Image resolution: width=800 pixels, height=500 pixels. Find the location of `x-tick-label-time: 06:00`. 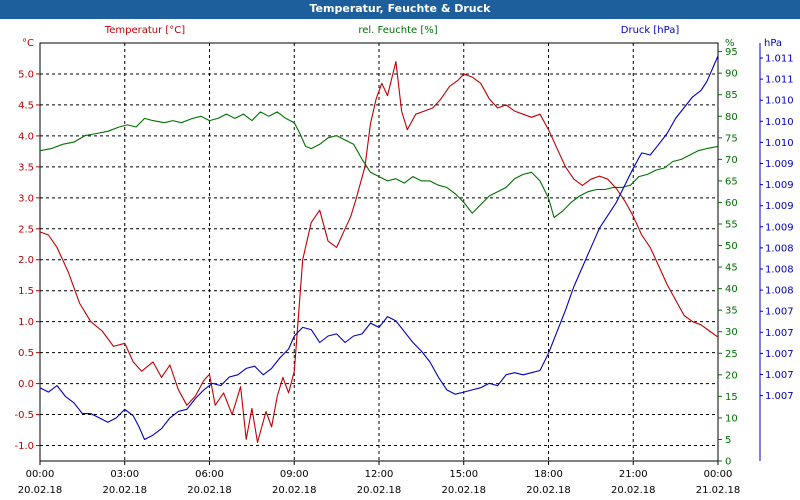

x-tick-label-time: 06:00 is located at coordinates (209, 474).